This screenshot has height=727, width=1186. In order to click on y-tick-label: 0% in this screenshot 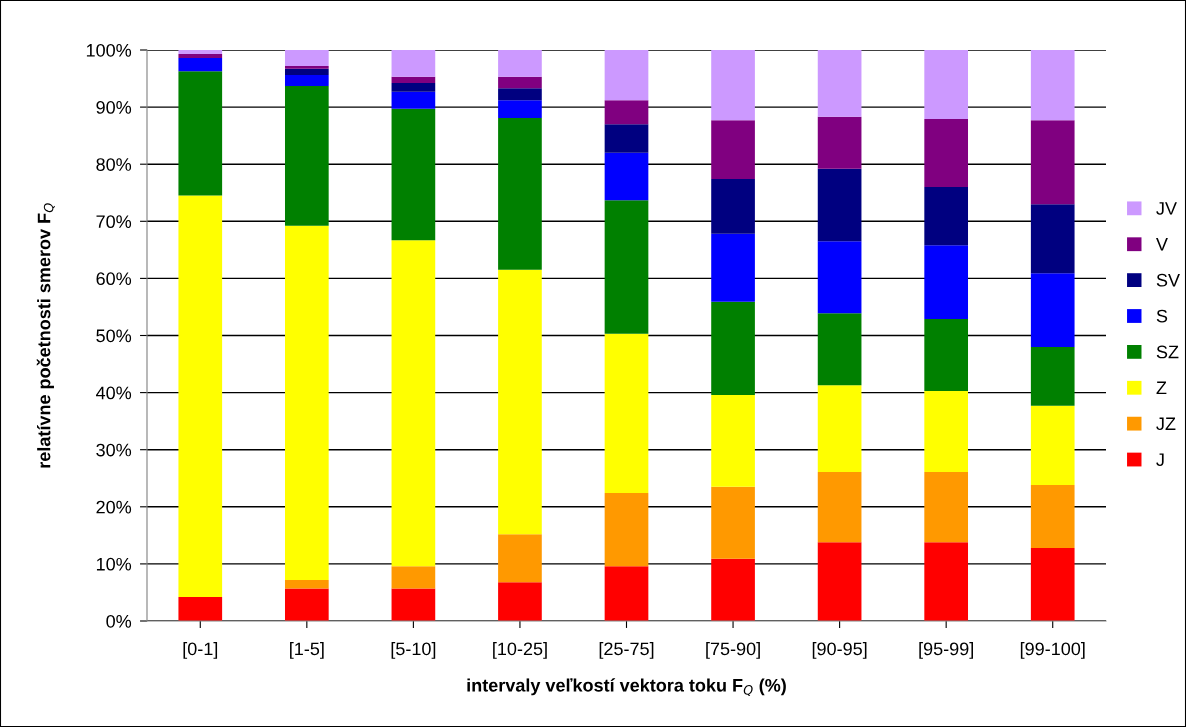, I will do `click(119, 621)`.